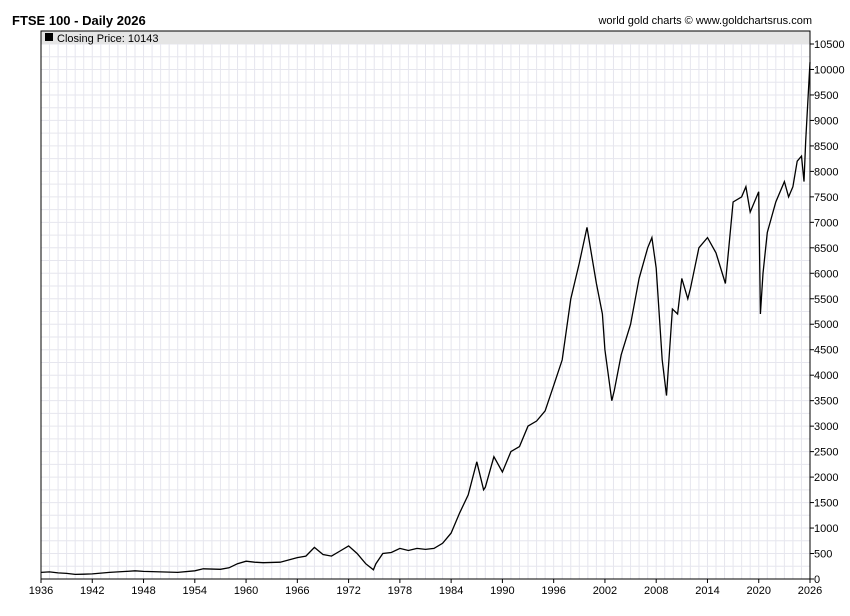 This screenshot has width=850, height=616. I want to click on y-tick-label: 8000, so click(826, 172).